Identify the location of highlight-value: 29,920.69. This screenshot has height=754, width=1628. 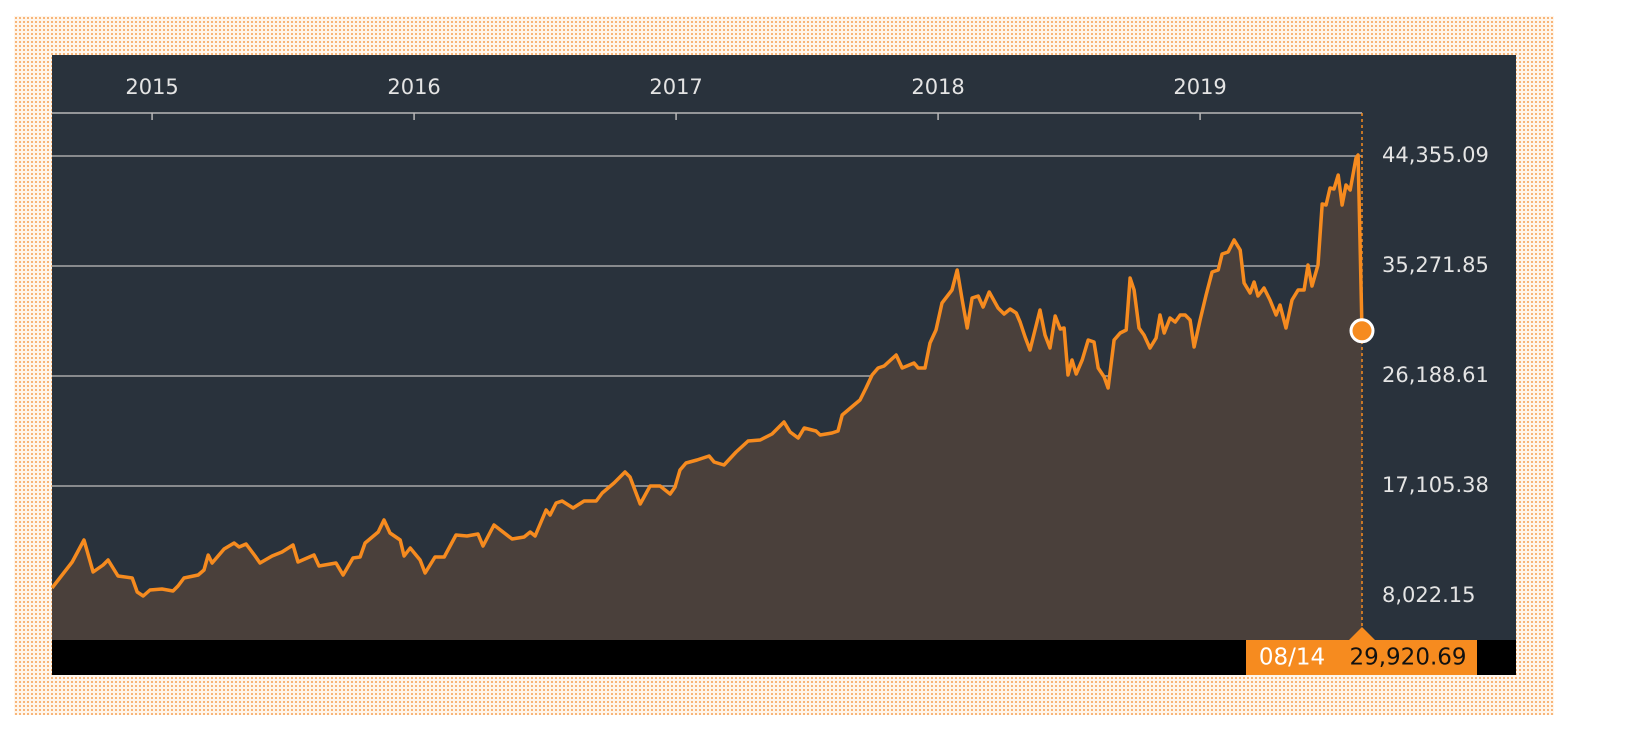
(1407, 658).